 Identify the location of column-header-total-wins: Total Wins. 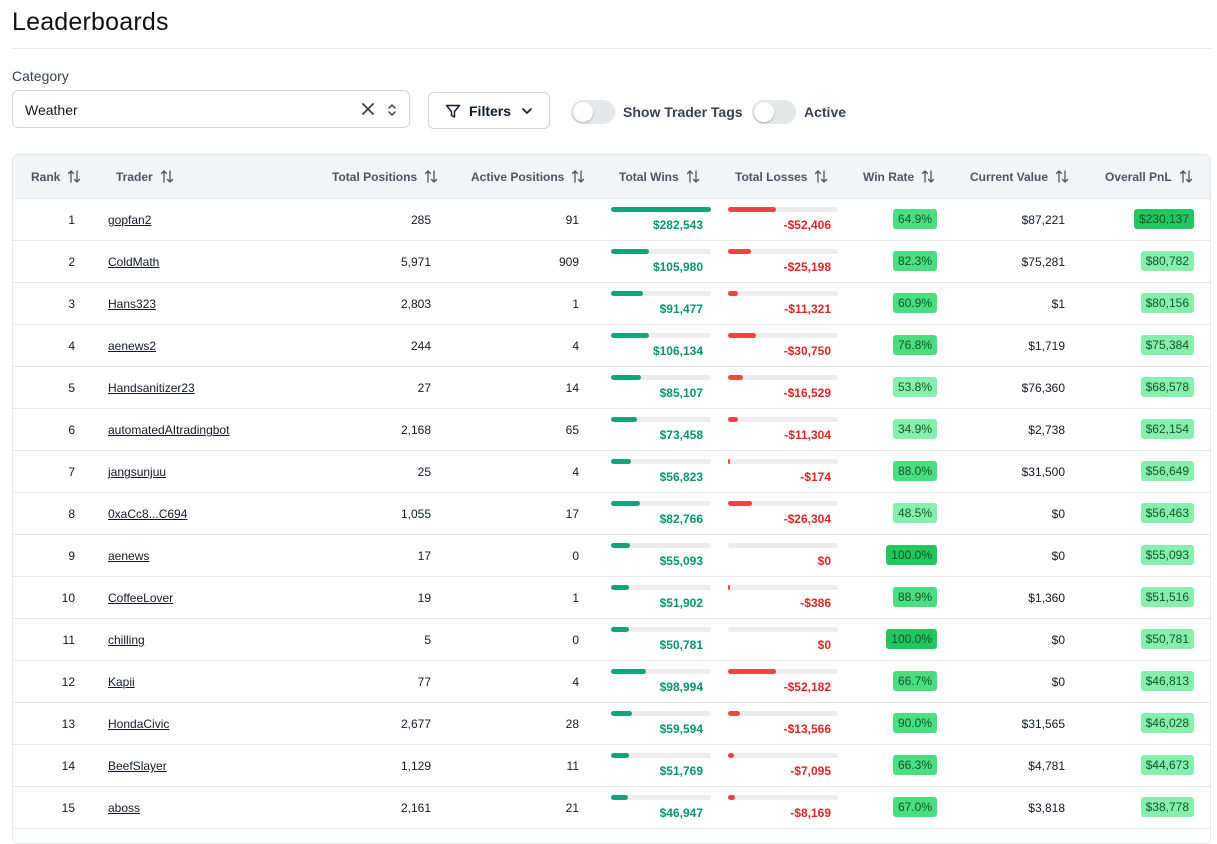
(659, 177).